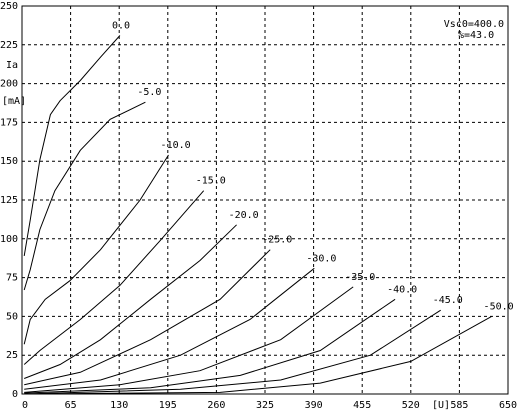 Image resolution: width=518 pixels, height=418 pixels. Describe the element at coordinates (71, 405) in the screenshot. I see `x-tick-label: 65` at that location.